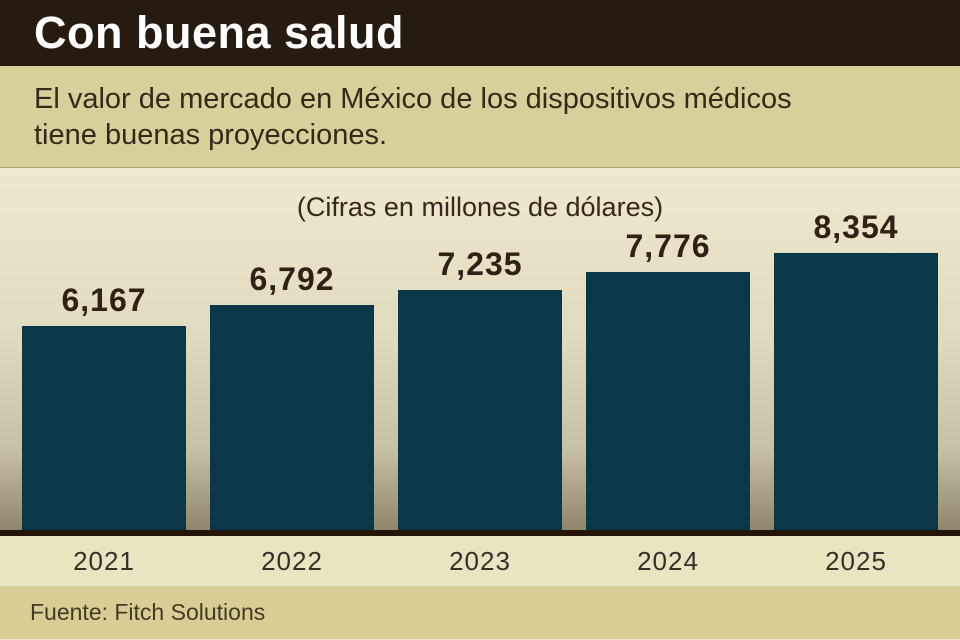 The image size is (960, 640). I want to click on source-strip: Fuente: Fitch Solutions, so click(480, 612).